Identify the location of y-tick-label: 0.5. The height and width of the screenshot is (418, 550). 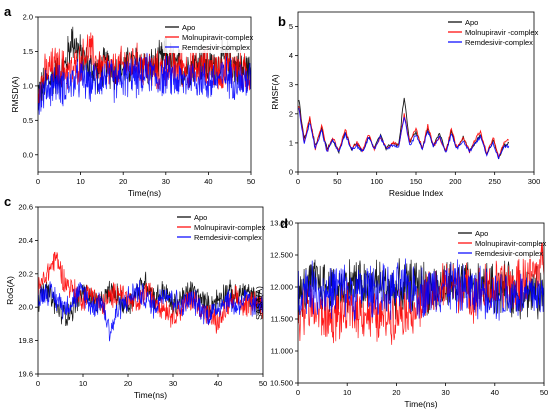
(28, 120).